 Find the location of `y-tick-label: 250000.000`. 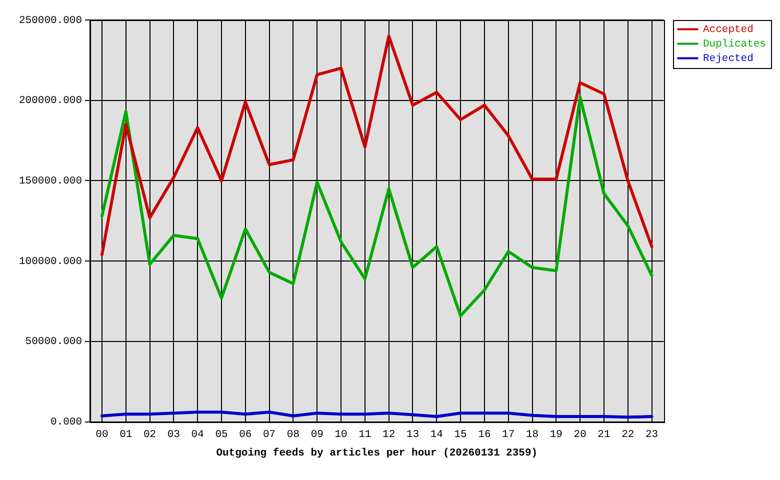

y-tick-label: 250000.000 is located at coordinates (50, 20).